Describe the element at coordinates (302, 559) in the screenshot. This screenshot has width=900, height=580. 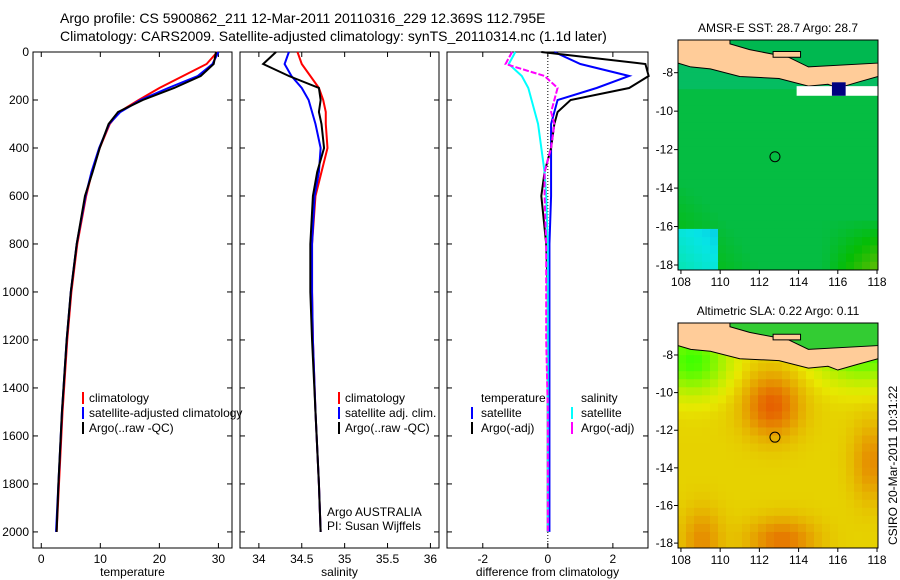
I see `x-tick-label: 34.5` at that location.